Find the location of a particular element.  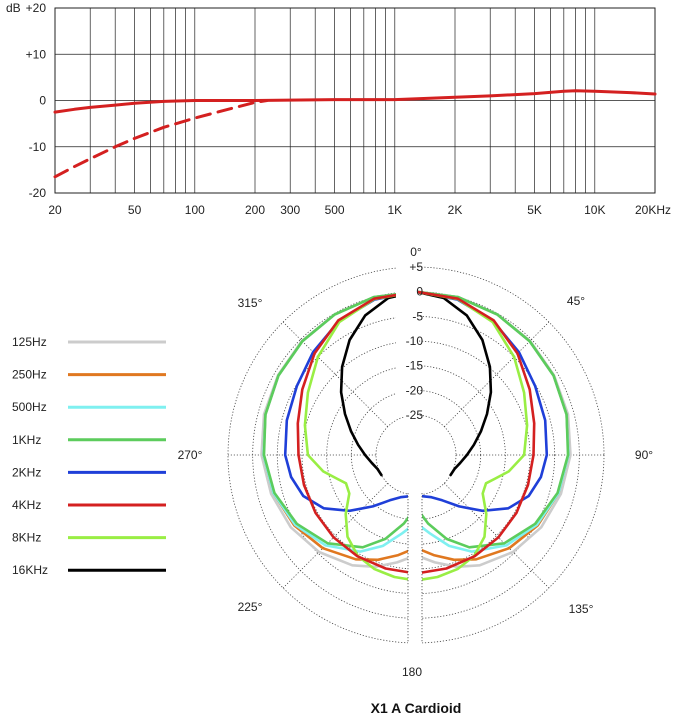

radial-tick-label: 0 is located at coordinates (419, 292).